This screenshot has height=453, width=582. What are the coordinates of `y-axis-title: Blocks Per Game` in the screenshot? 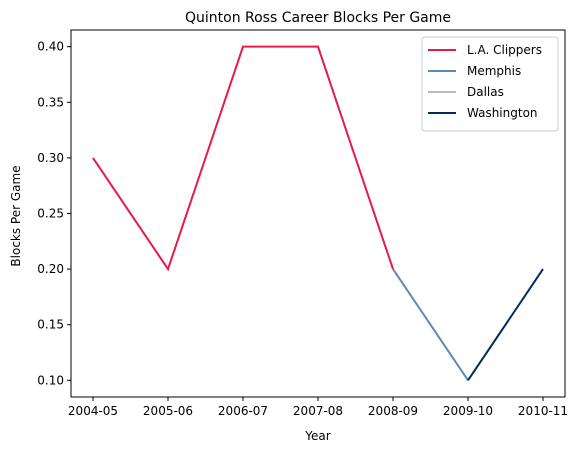 It's located at (16, 215).